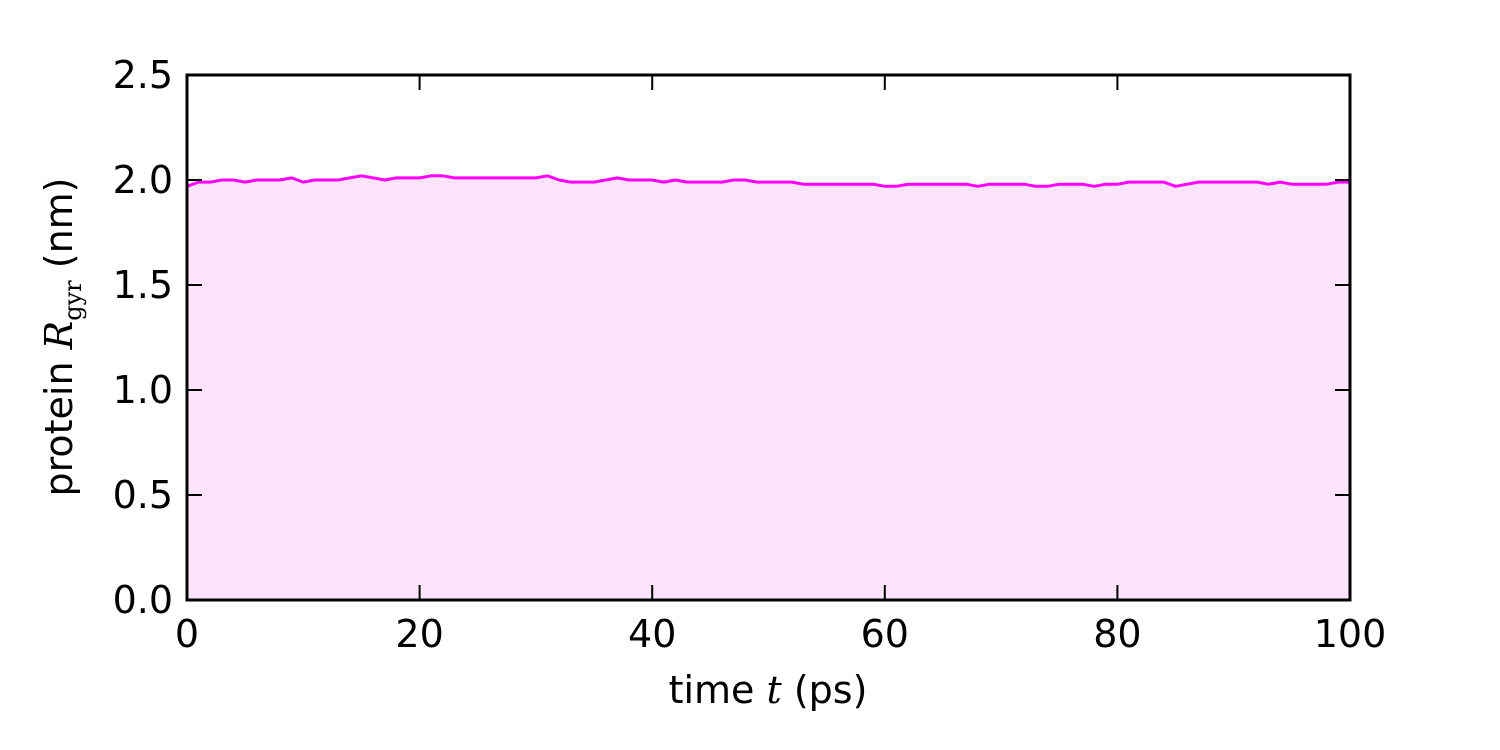  What do you see at coordinates (143, 600) in the screenshot?
I see `y-tick-label: 0.0` at bounding box center [143, 600].